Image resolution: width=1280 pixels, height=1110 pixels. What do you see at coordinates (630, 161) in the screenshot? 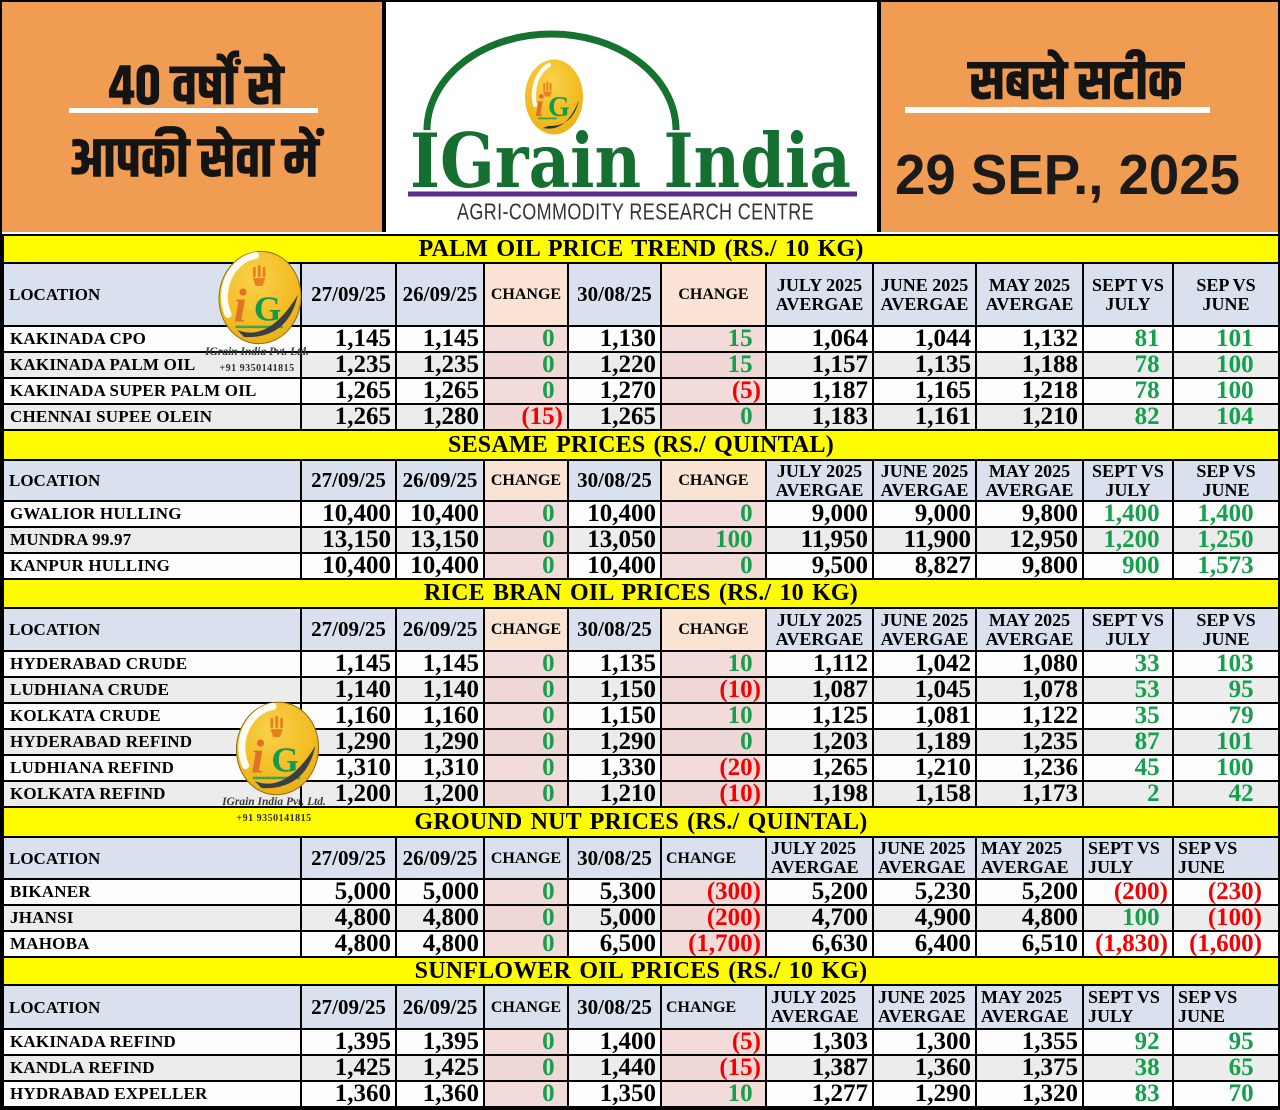
I see `brand-name: IGrain India` at bounding box center [630, 161].